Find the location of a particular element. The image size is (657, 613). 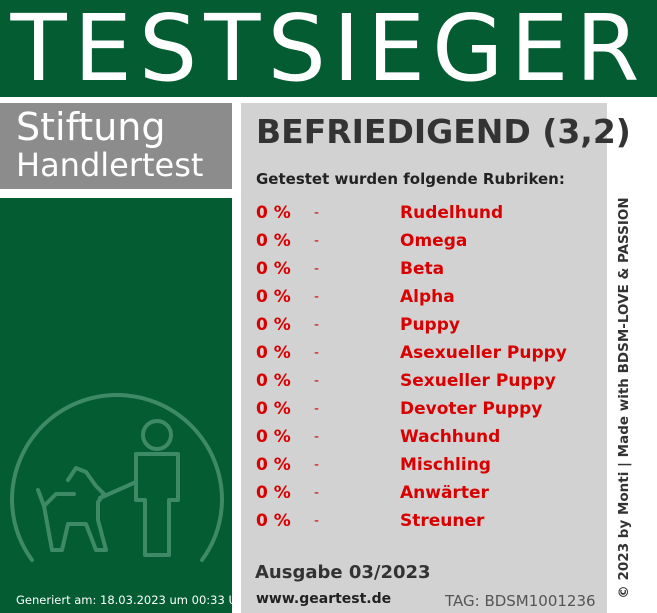

category-row: 0 % - Alpha is located at coordinates (428, 298).